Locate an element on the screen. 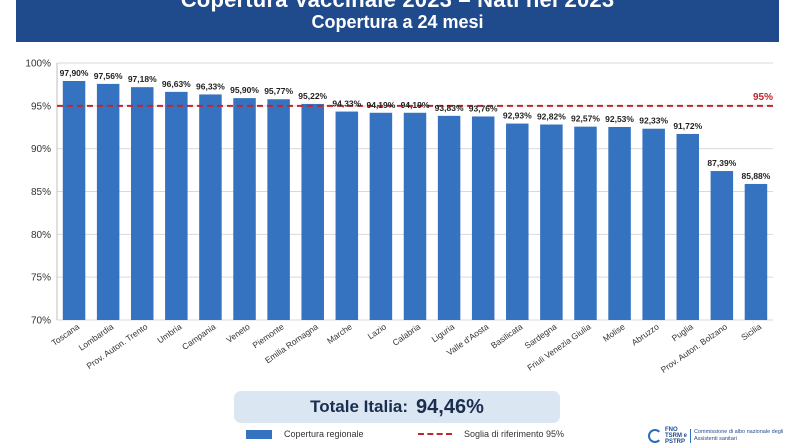 Image resolution: width=795 pixels, height=448 pixels. x-tick-label: Lazio is located at coordinates (377, 331).